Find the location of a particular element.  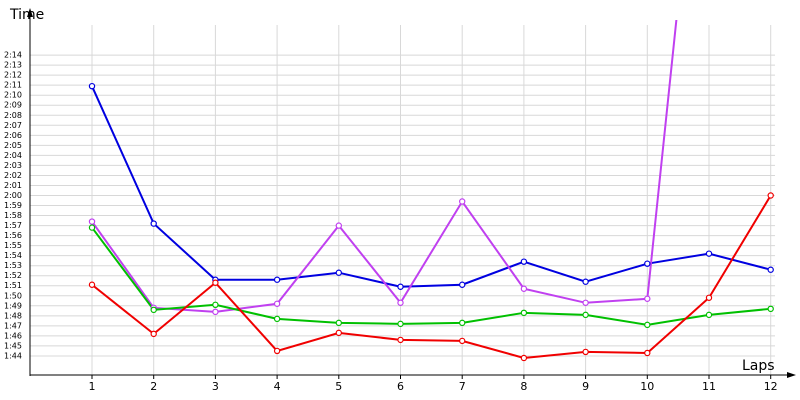

y-tick-label: 1:57 is located at coordinates (13, 225).